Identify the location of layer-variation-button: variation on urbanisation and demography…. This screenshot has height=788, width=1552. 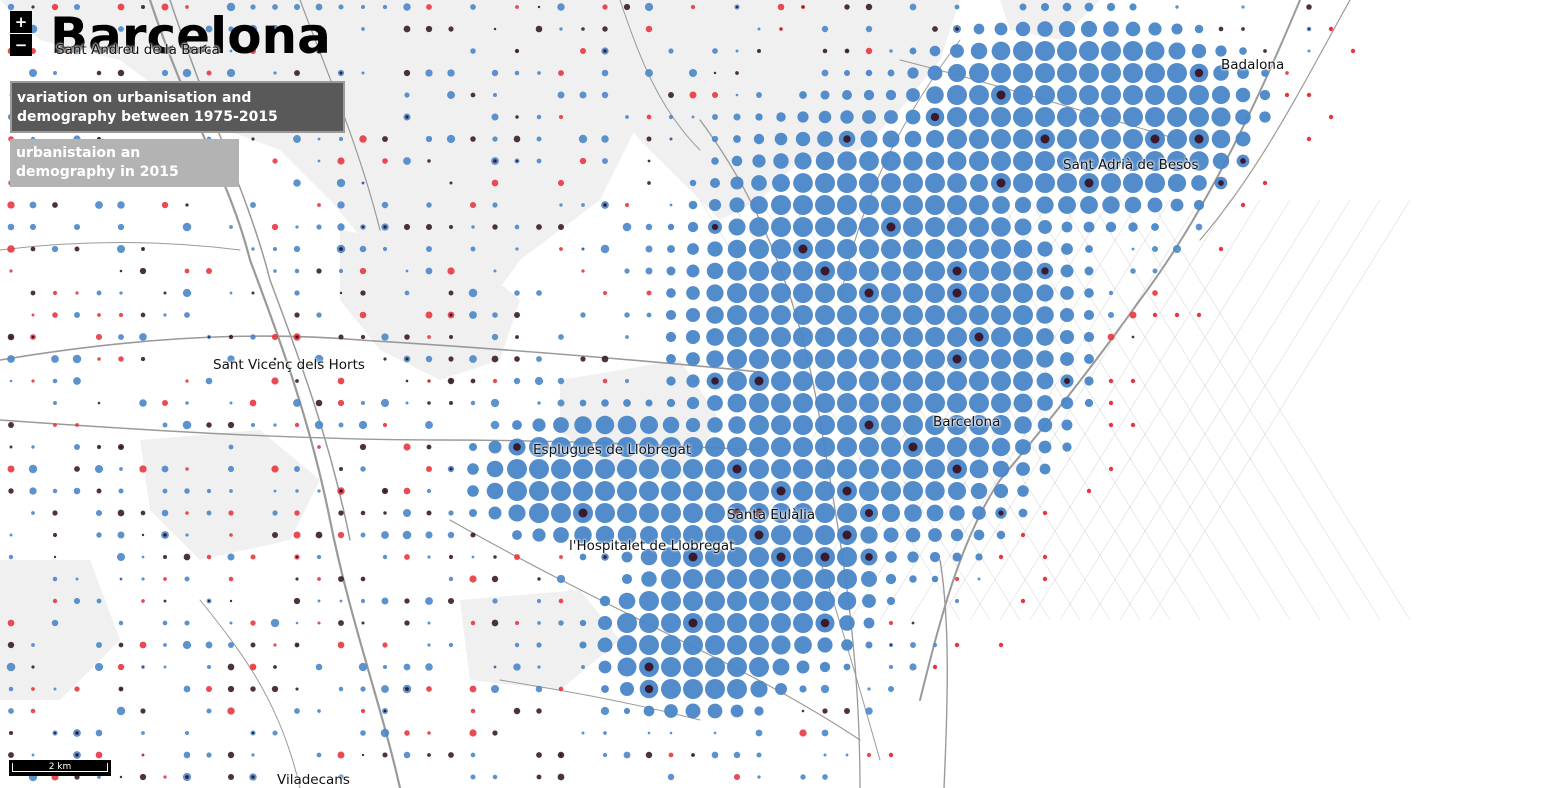
(177, 107).